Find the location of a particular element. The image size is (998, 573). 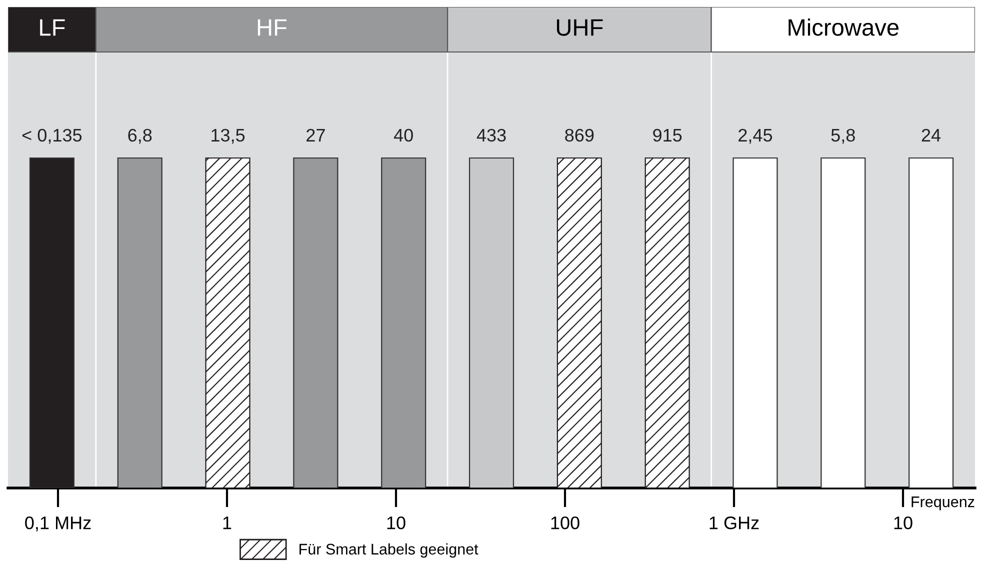

legend-label: Für Smart Labels geeignet is located at coordinates (389, 550).